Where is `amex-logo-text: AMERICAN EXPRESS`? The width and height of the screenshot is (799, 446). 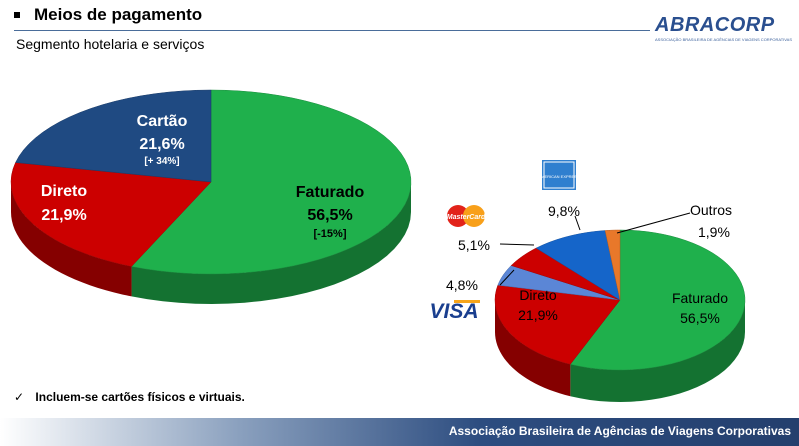 amex-logo-text: AMERICAN EXPRESS is located at coordinates (558, 176).